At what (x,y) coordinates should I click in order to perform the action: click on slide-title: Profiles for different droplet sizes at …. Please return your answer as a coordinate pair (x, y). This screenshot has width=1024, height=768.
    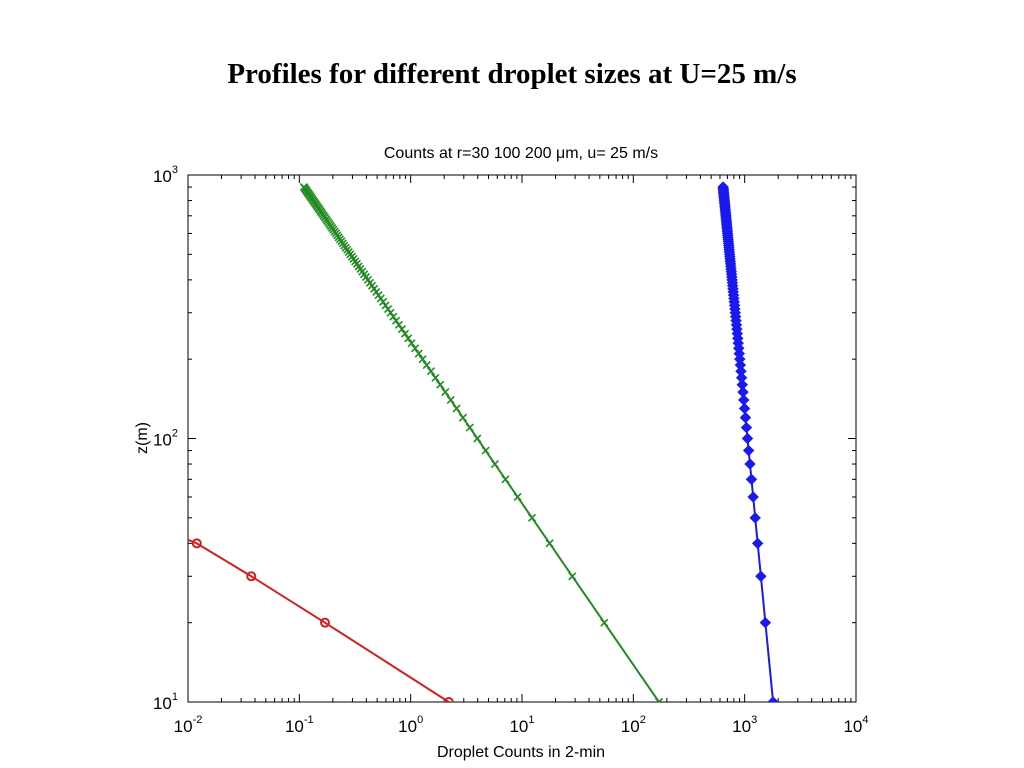
    Looking at the image, I should click on (512, 74).